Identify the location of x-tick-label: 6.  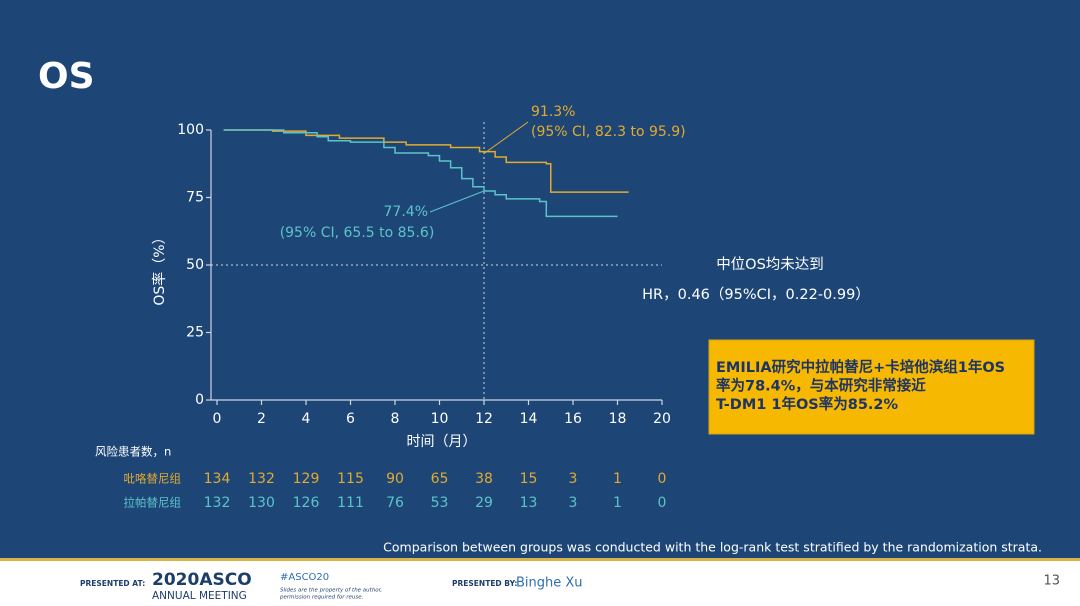
(350, 419).